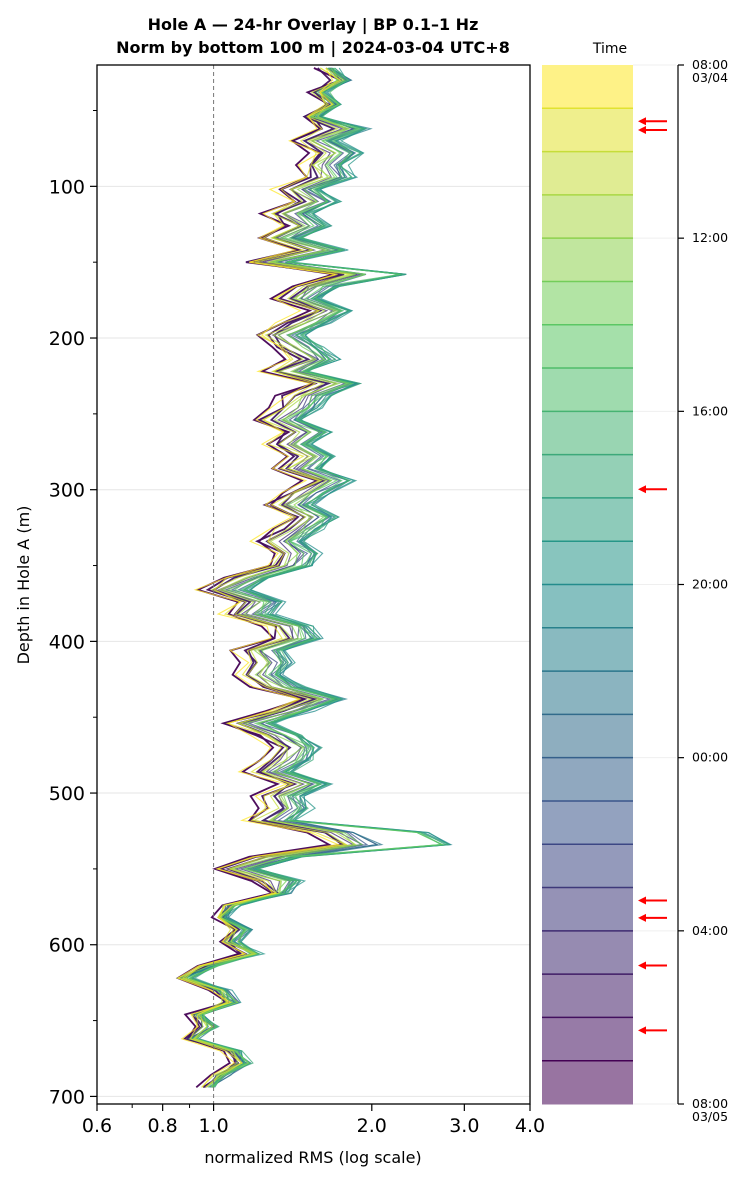 The height and width of the screenshot is (1181, 750). What do you see at coordinates (67, 187) in the screenshot?
I see `y-tick-label: 100` at bounding box center [67, 187].